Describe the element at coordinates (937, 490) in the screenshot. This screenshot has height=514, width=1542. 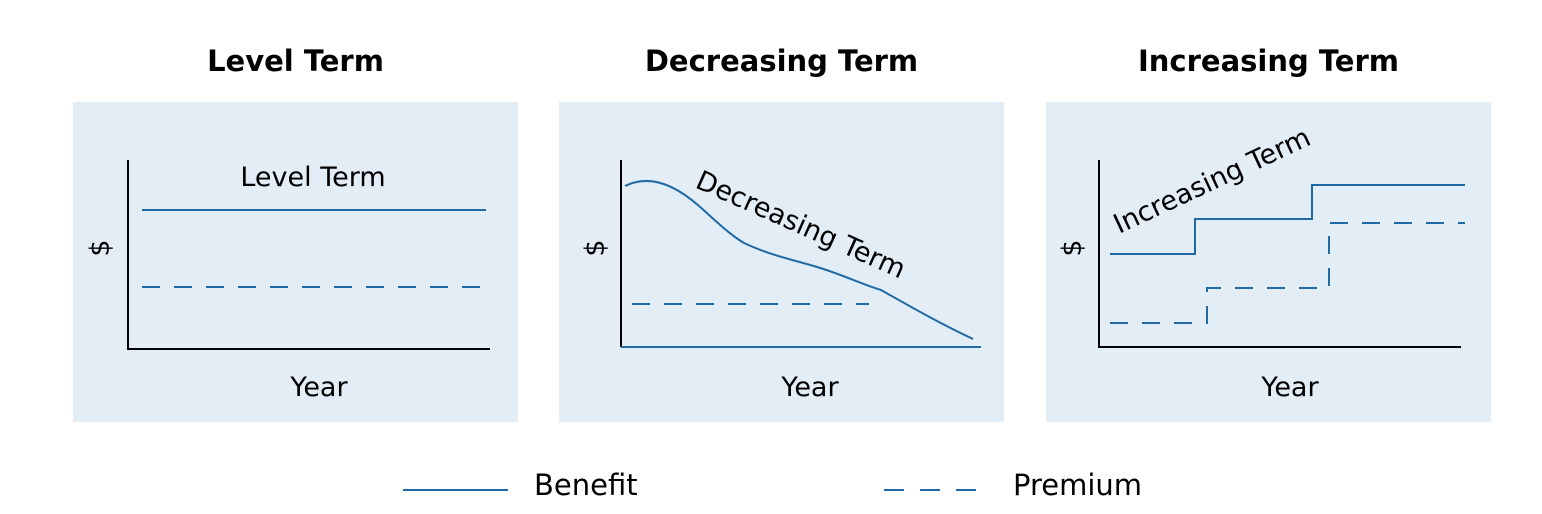
I see `legend-premium-swatch` at that location.